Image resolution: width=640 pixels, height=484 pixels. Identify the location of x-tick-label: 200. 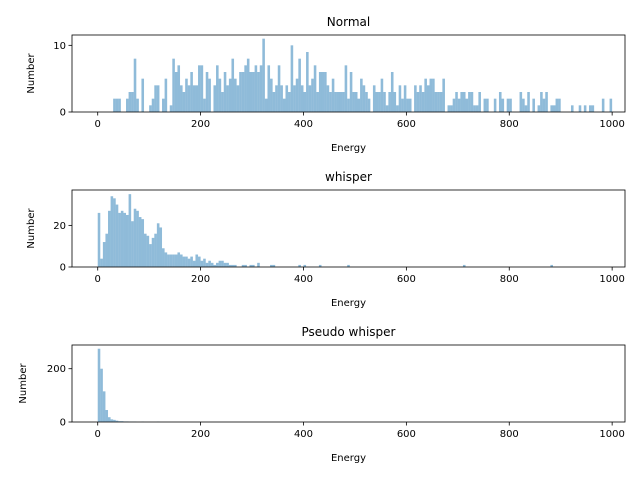
(200, 279).